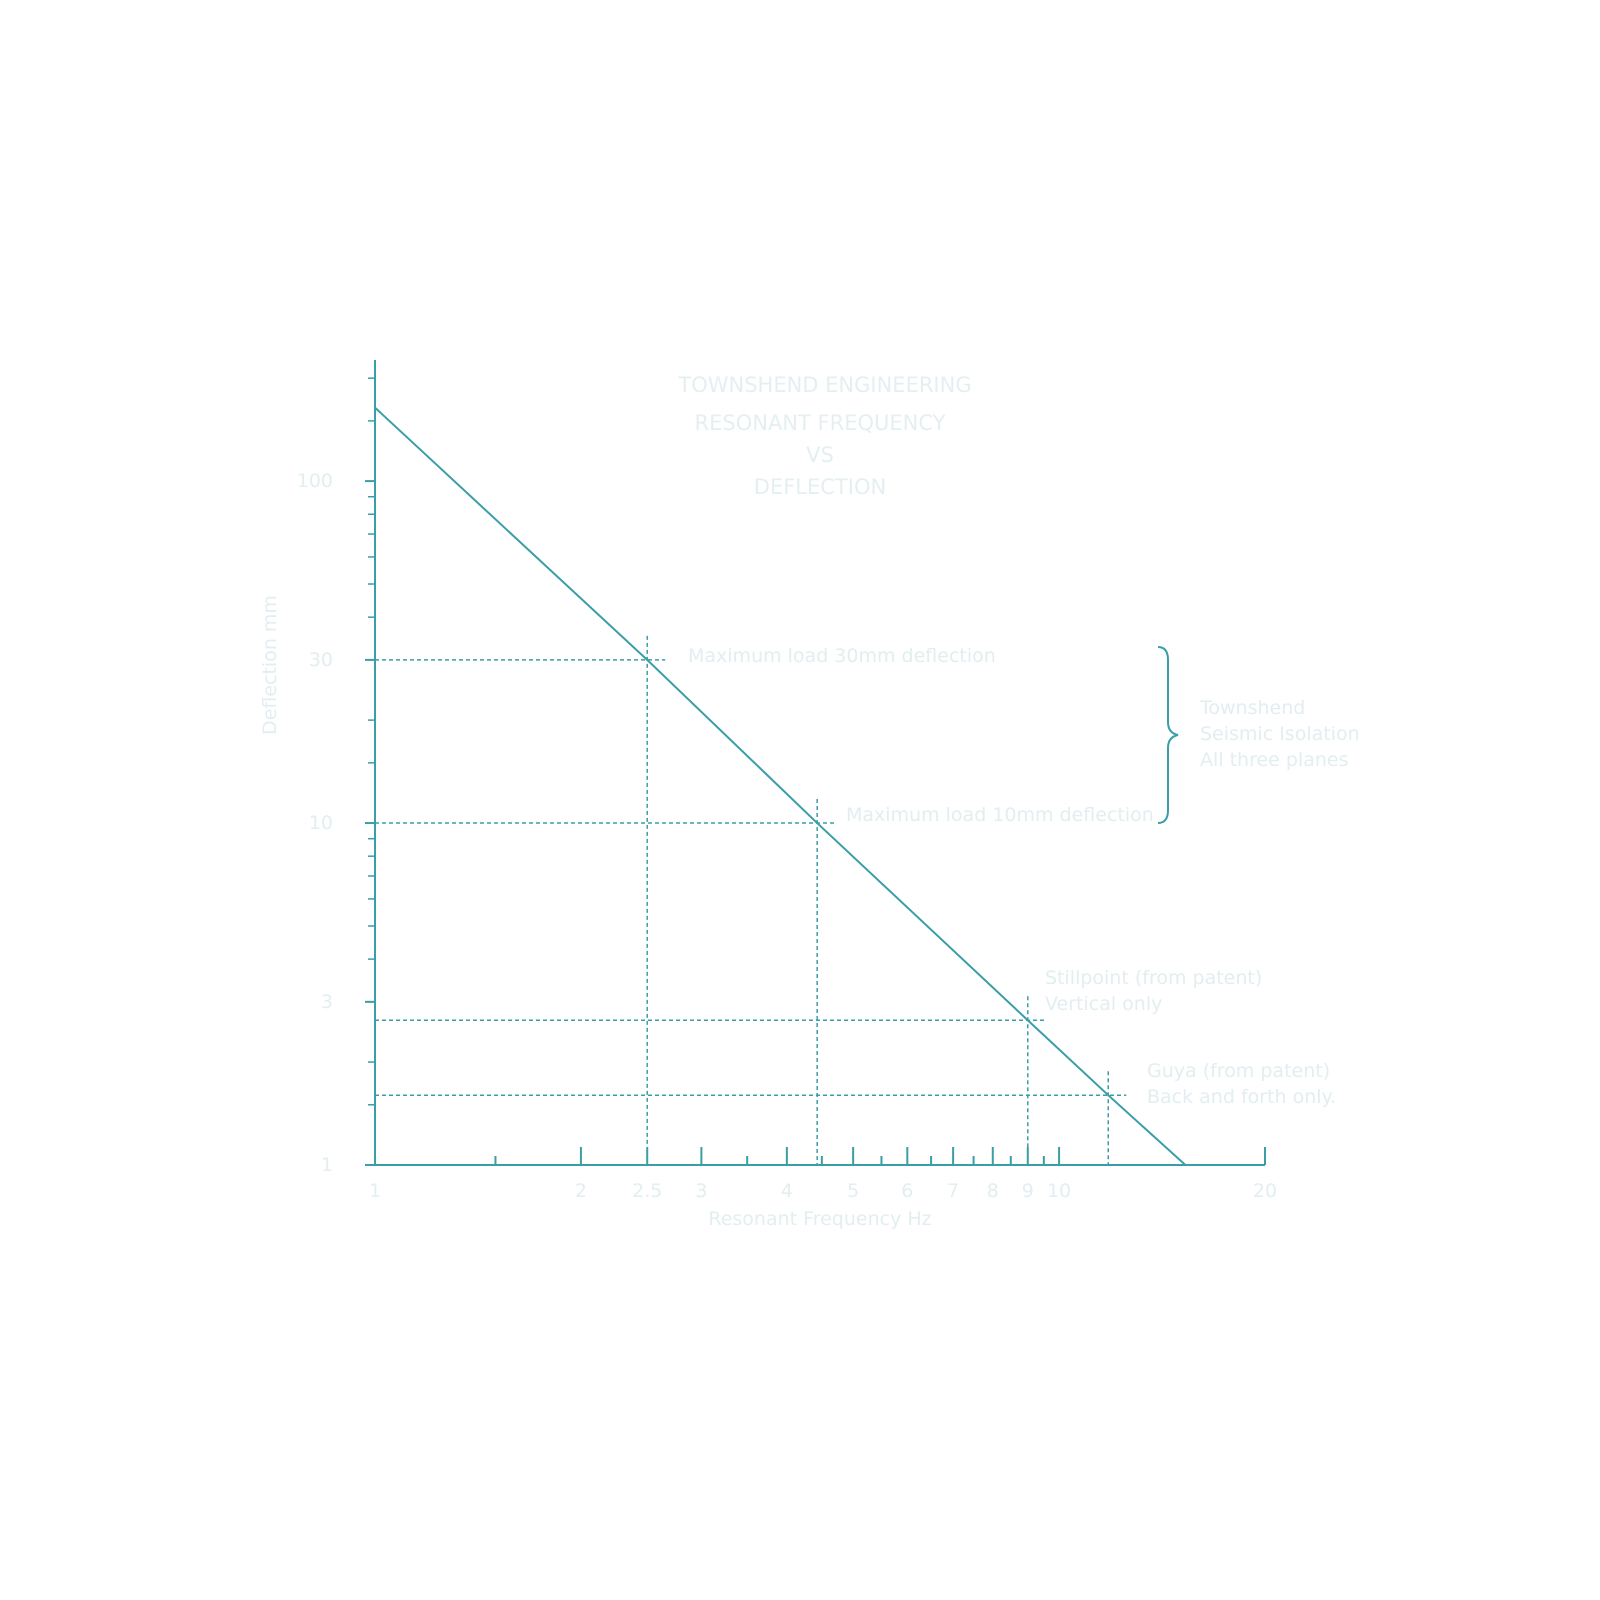 Image resolution: width=1600 pixels, height=1600 pixels. What do you see at coordinates (581, 1191) in the screenshot?
I see `x-tick-label: 2` at bounding box center [581, 1191].